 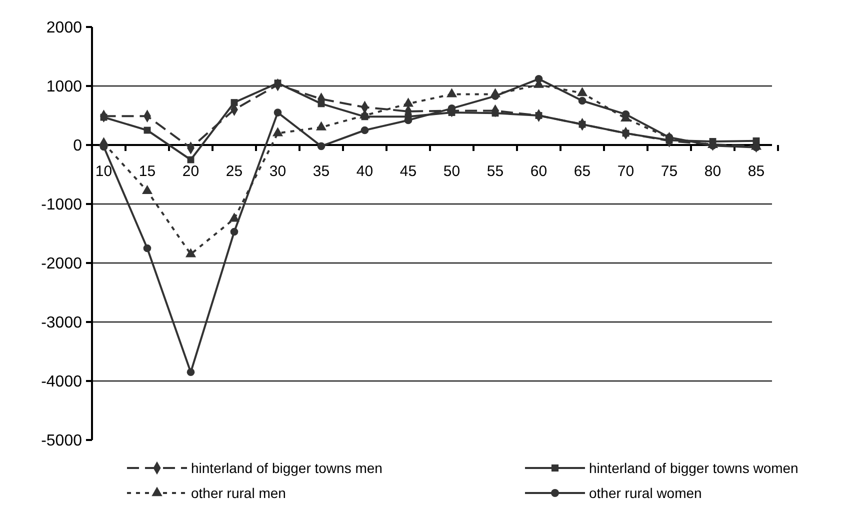 What do you see at coordinates (539, 171) in the screenshot?
I see `x-tick-label: 60` at bounding box center [539, 171].